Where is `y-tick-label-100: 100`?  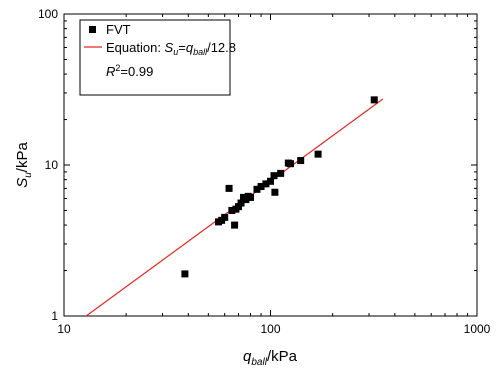
y-tick-label-100: 100 is located at coordinates (48, 14).